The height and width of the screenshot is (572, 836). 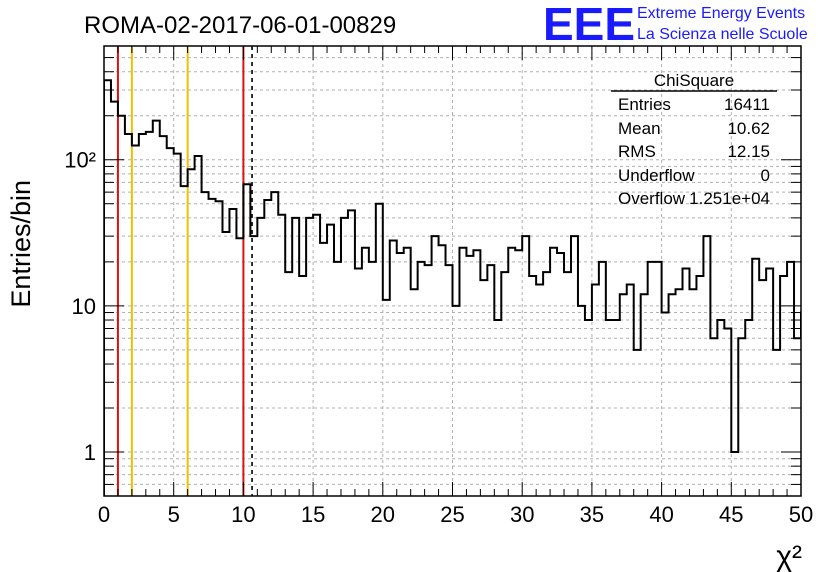 I want to click on x-tick-label: 40, so click(x=661, y=514).